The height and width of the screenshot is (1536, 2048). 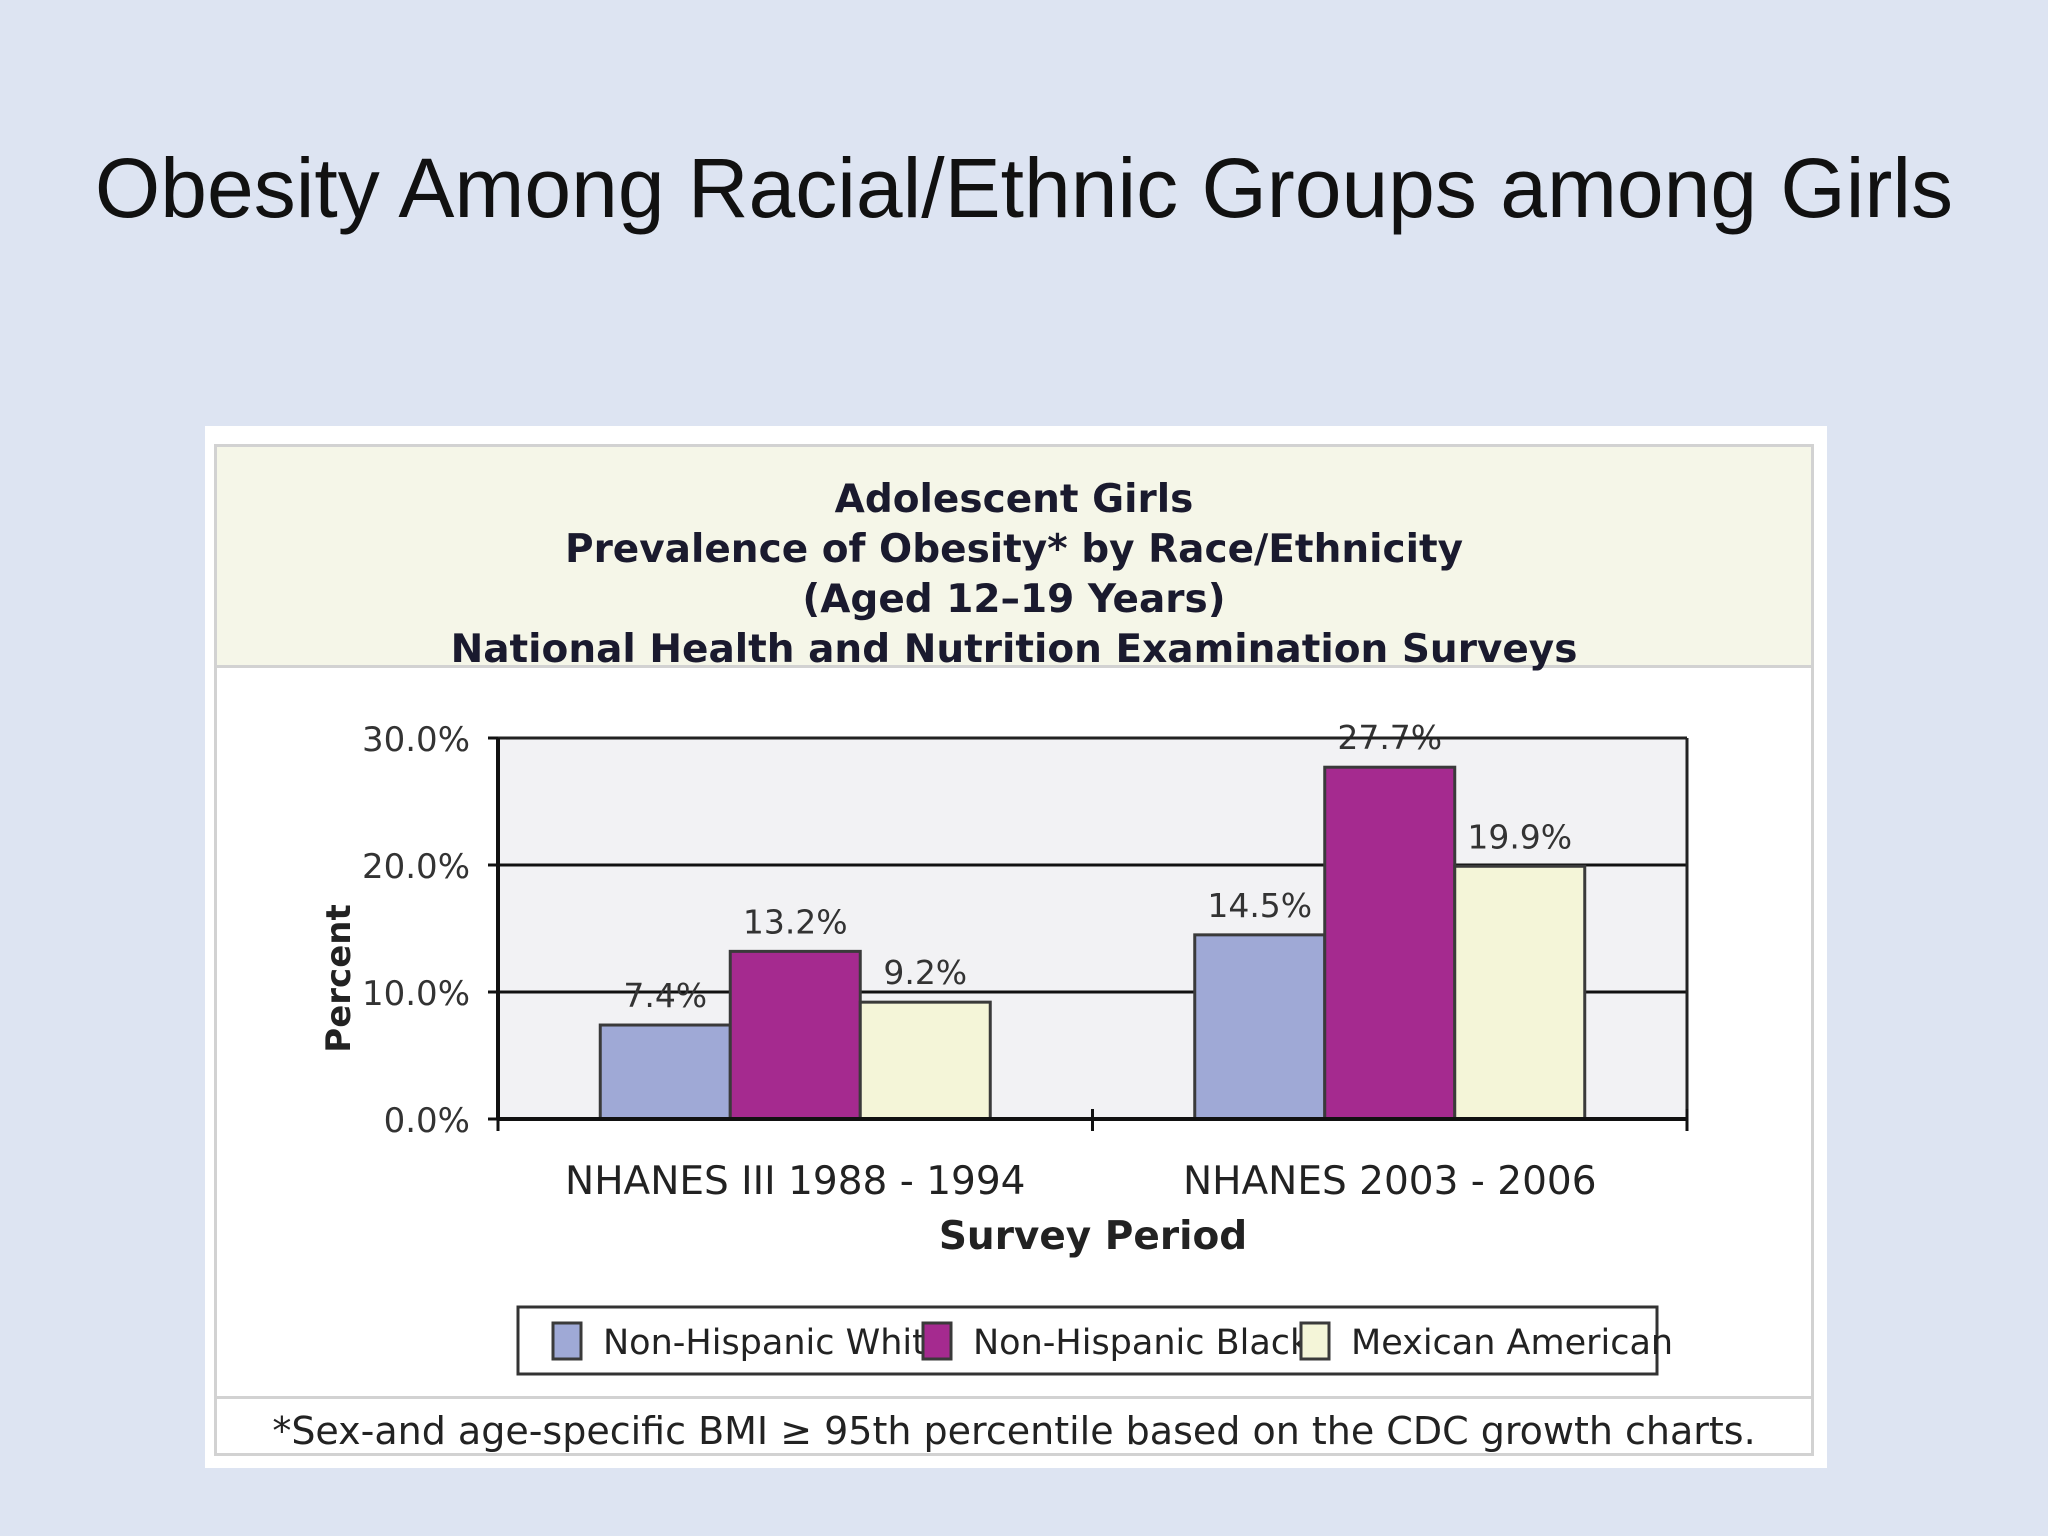 What do you see at coordinates (416, 740) in the screenshot?
I see `y-tick-label: 30.0%` at bounding box center [416, 740].